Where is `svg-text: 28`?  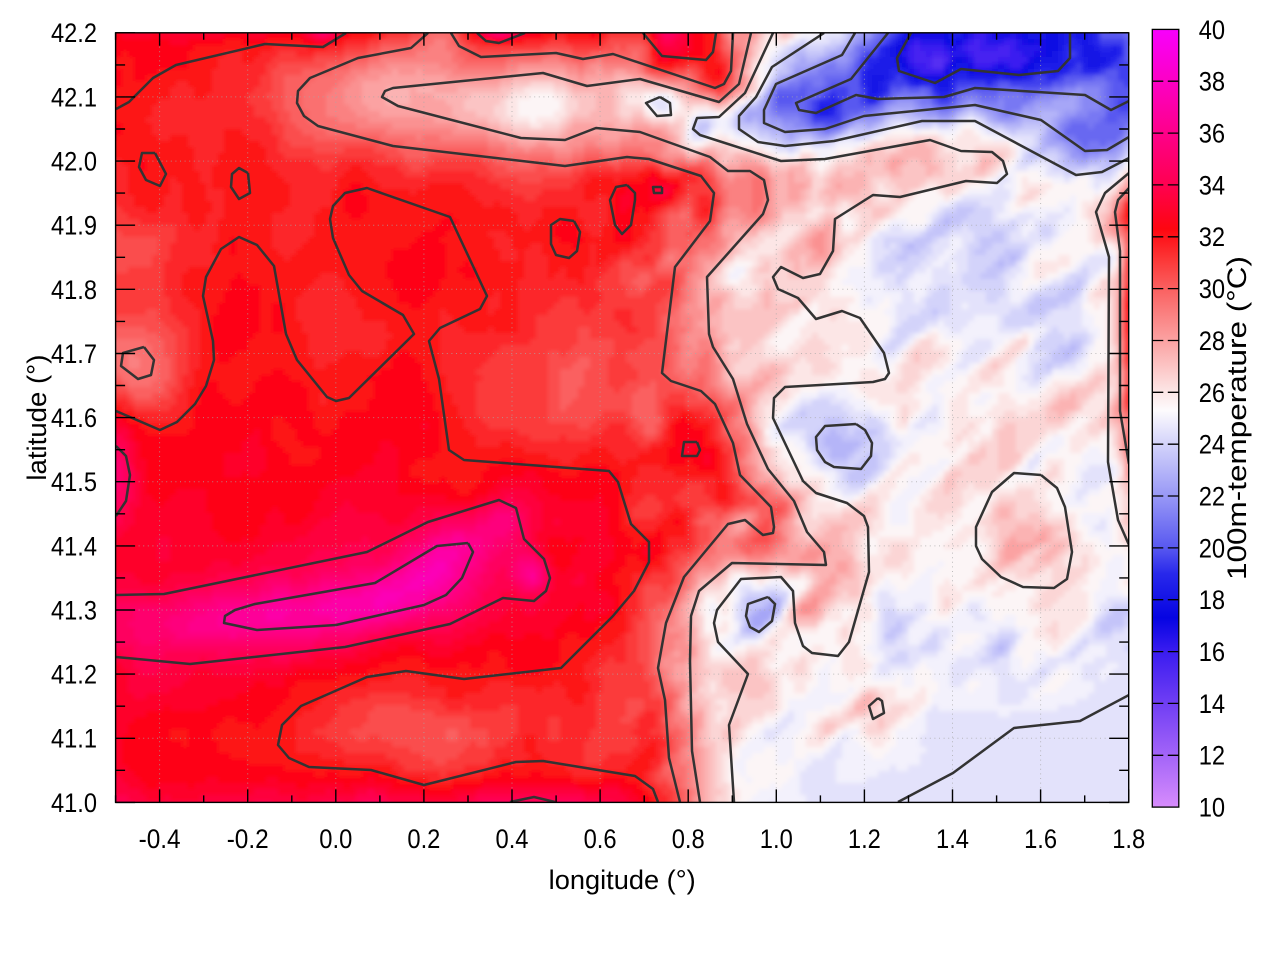
svg-text: 28 is located at coordinates (1212, 341).